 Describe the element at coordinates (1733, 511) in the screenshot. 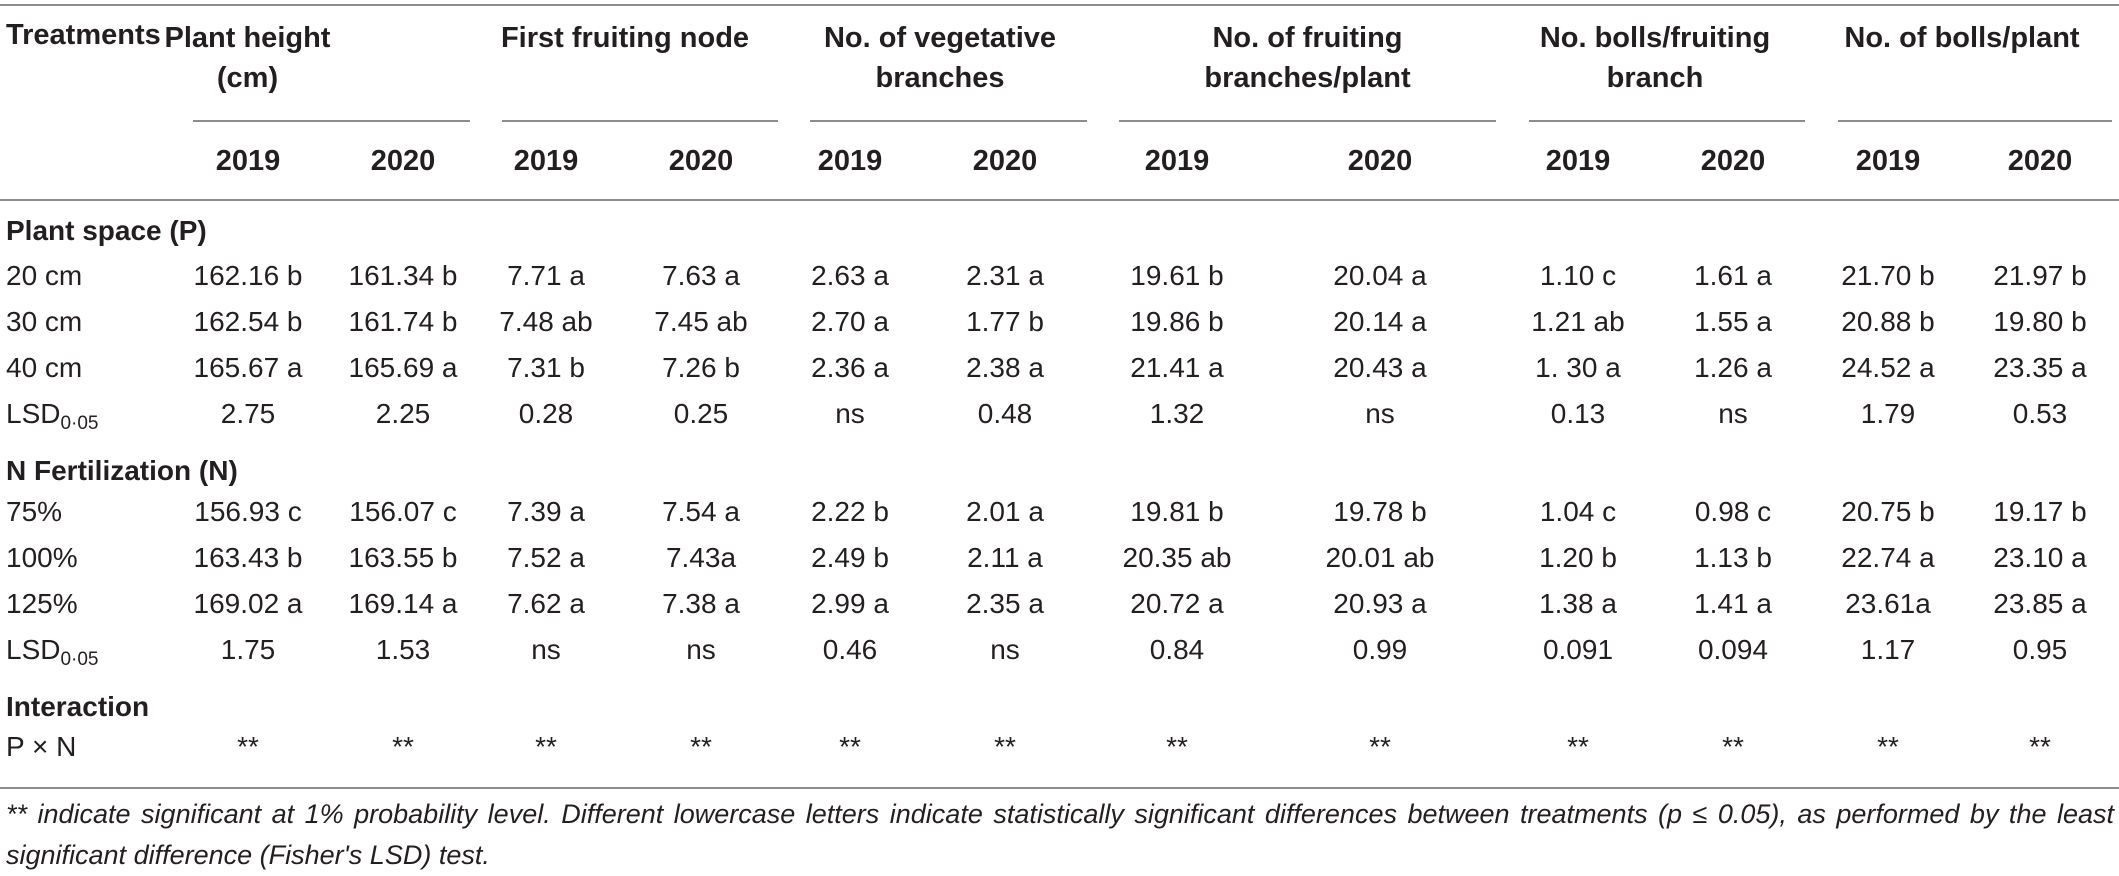

I see `table-cell: 0.98 c` at that location.